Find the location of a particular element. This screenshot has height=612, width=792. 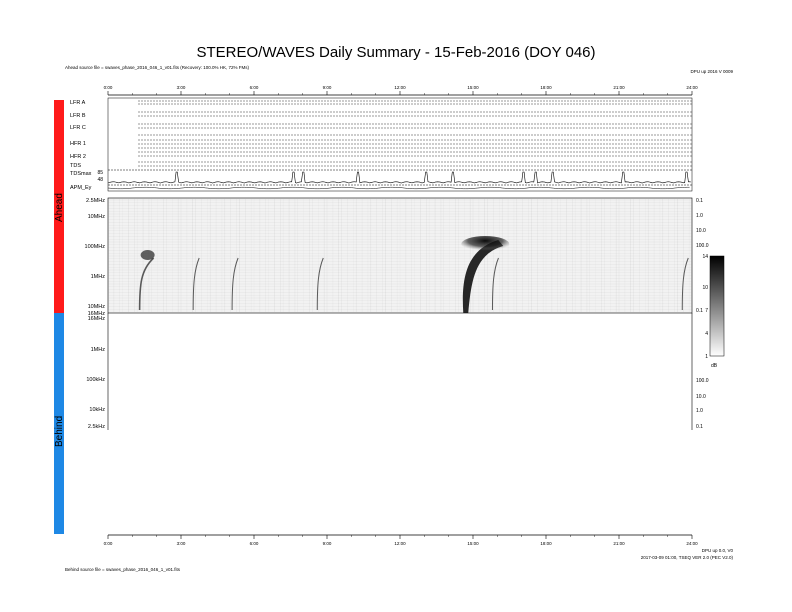

top-tick-label: 24:00 is located at coordinates (692, 87).